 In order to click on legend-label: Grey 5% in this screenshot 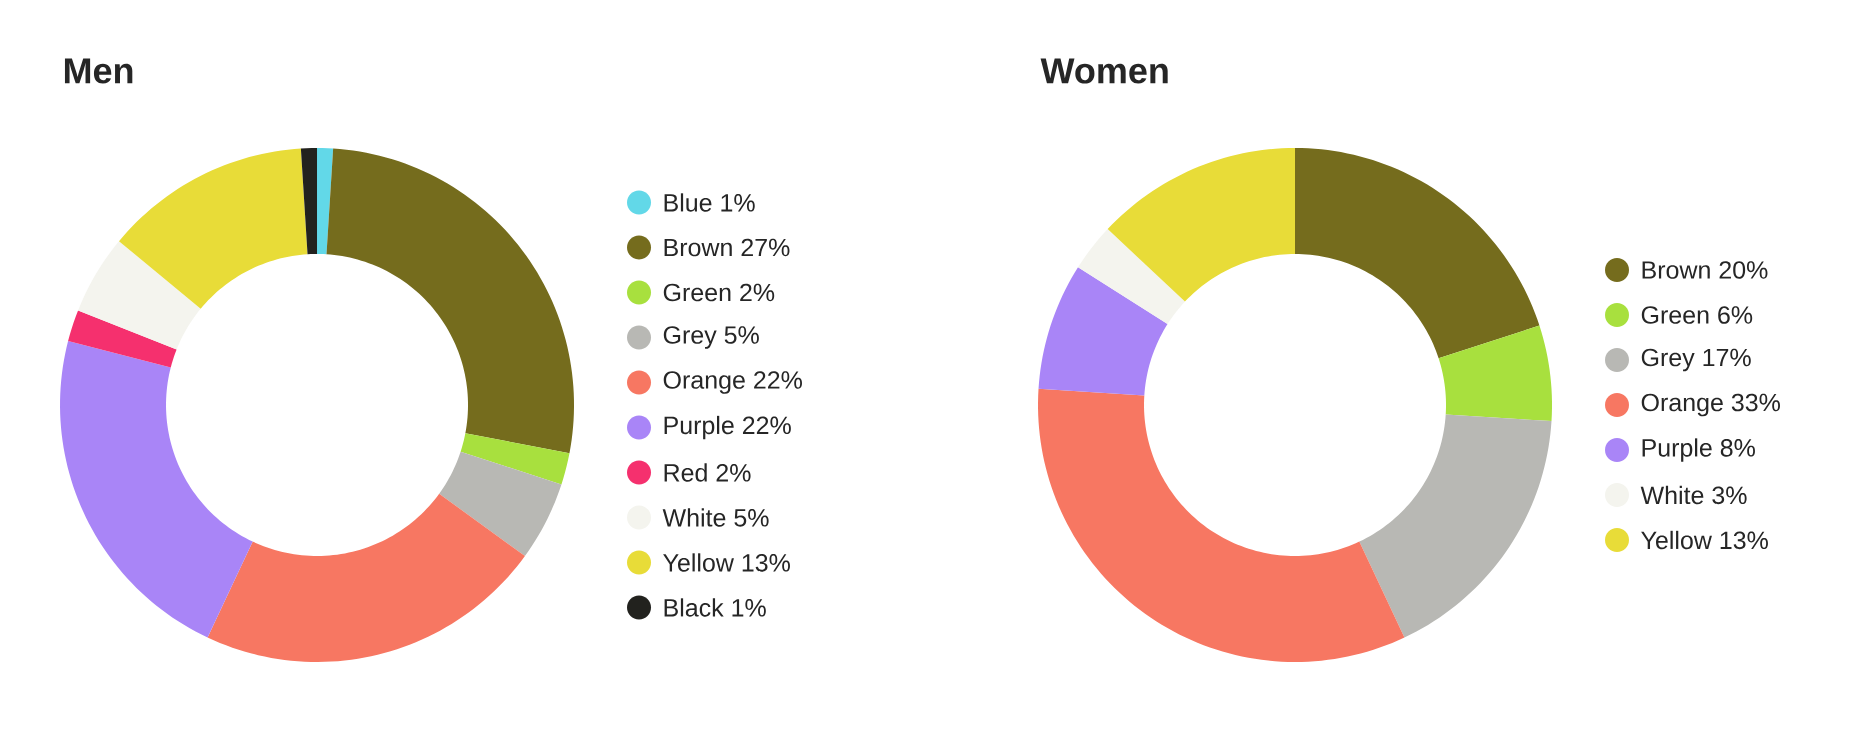, I will do `click(711, 337)`.